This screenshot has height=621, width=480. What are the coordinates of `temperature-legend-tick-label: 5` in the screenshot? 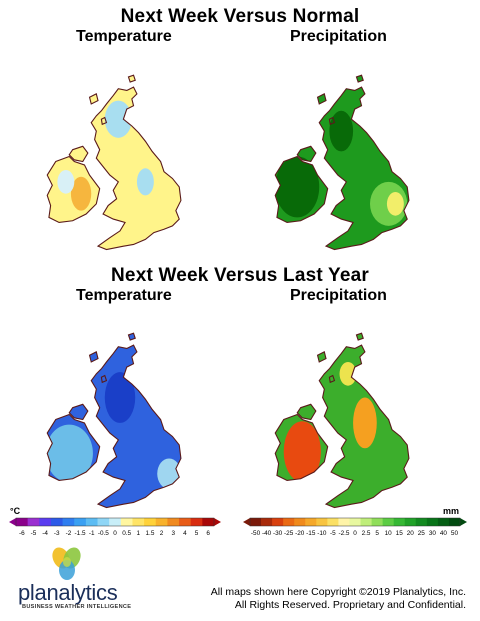 It's located at (197, 533).